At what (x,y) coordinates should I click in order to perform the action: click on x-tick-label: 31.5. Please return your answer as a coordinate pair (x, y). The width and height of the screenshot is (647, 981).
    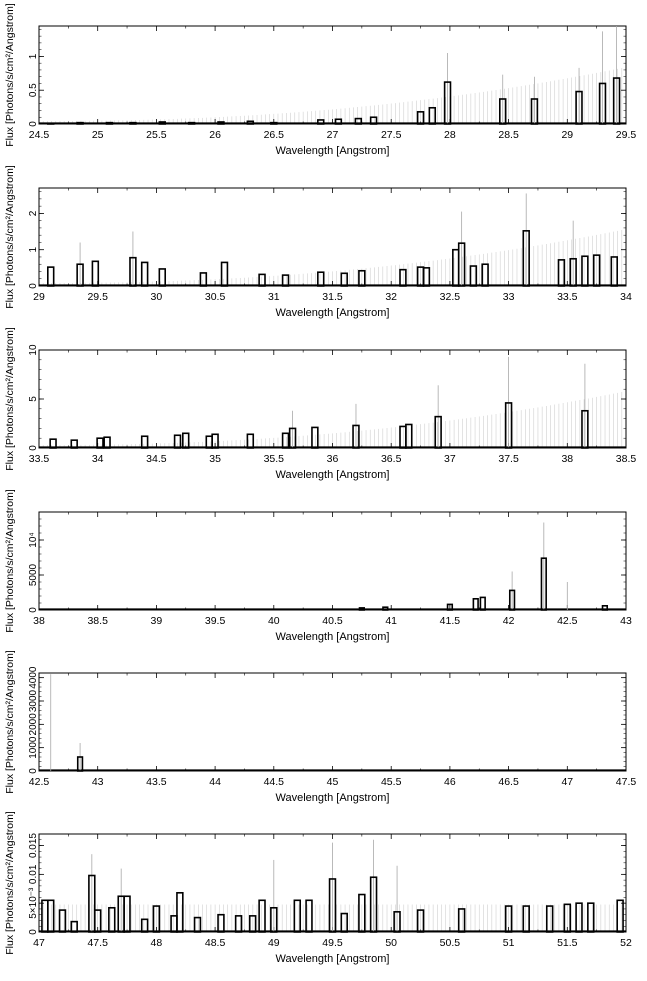
    Looking at the image, I should click on (332, 297).